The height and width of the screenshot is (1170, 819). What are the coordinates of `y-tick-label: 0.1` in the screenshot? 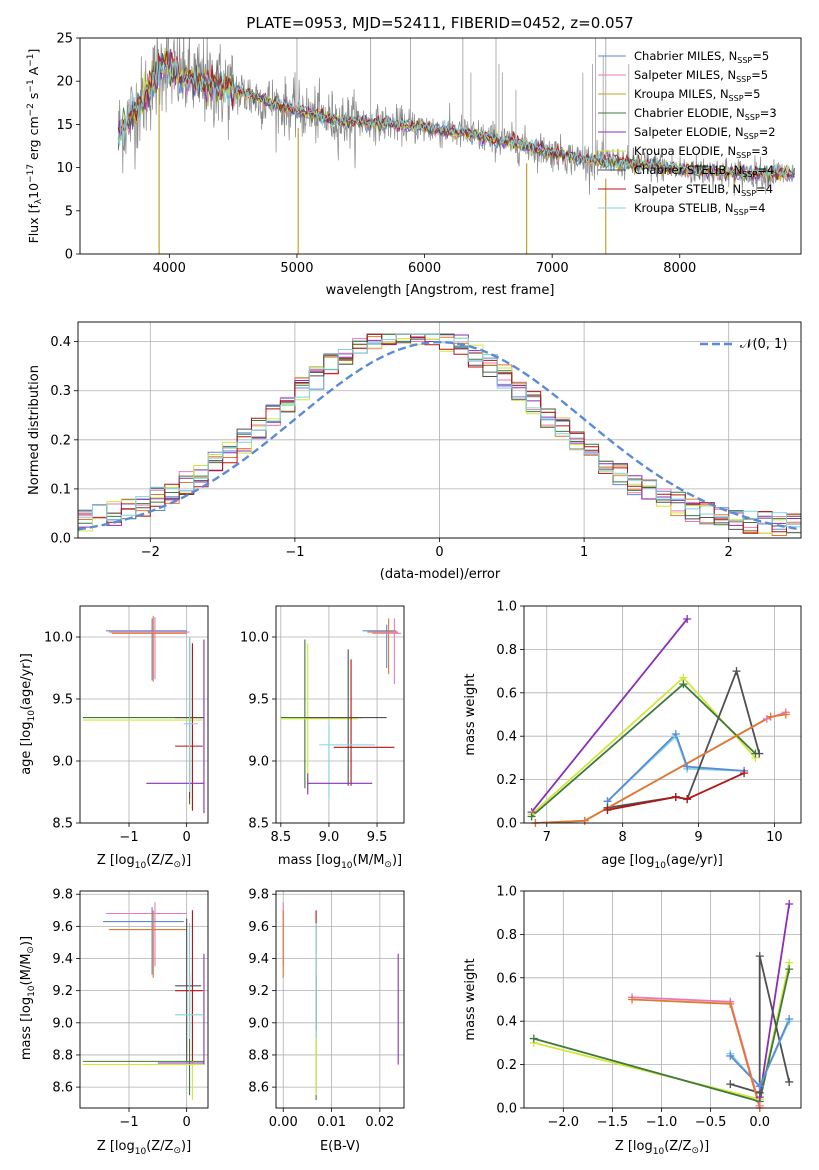 It's located at (60, 489).